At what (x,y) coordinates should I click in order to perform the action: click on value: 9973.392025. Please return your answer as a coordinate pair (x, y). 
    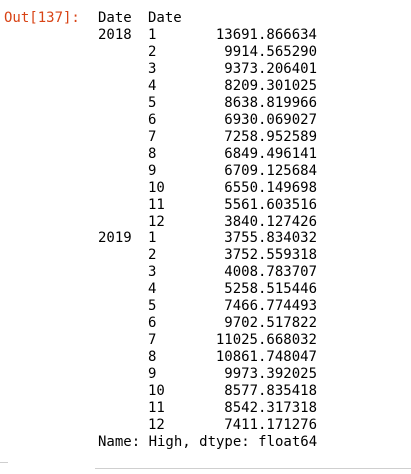
    Looking at the image, I should click on (270, 374).